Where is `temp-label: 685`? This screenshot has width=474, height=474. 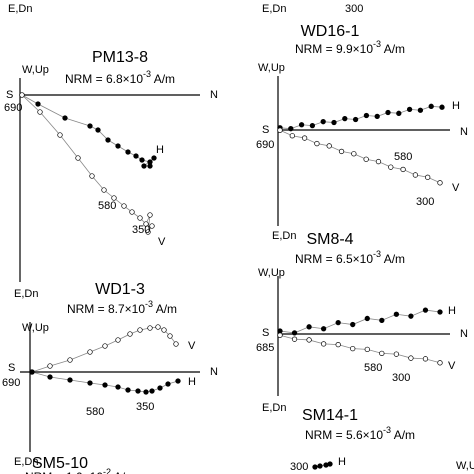
temp-label: 685 is located at coordinates (265, 348).